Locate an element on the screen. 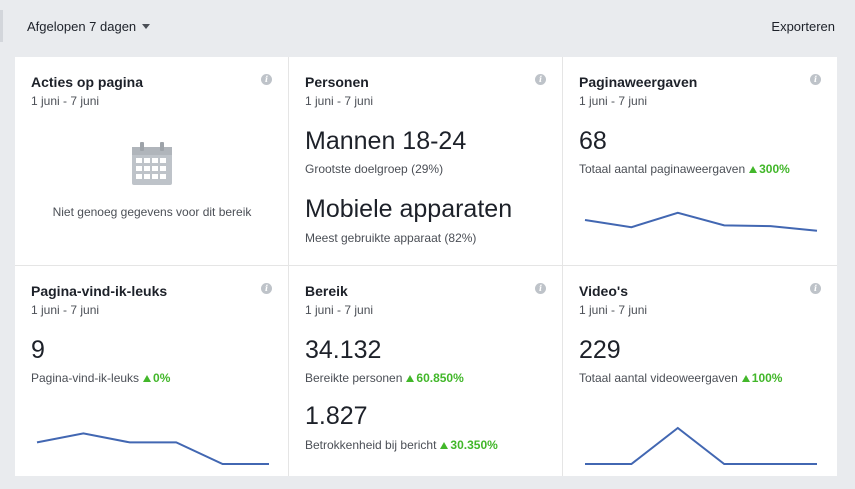 The image size is (855, 489). video-views-value: 229 is located at coordinates (600, 350).